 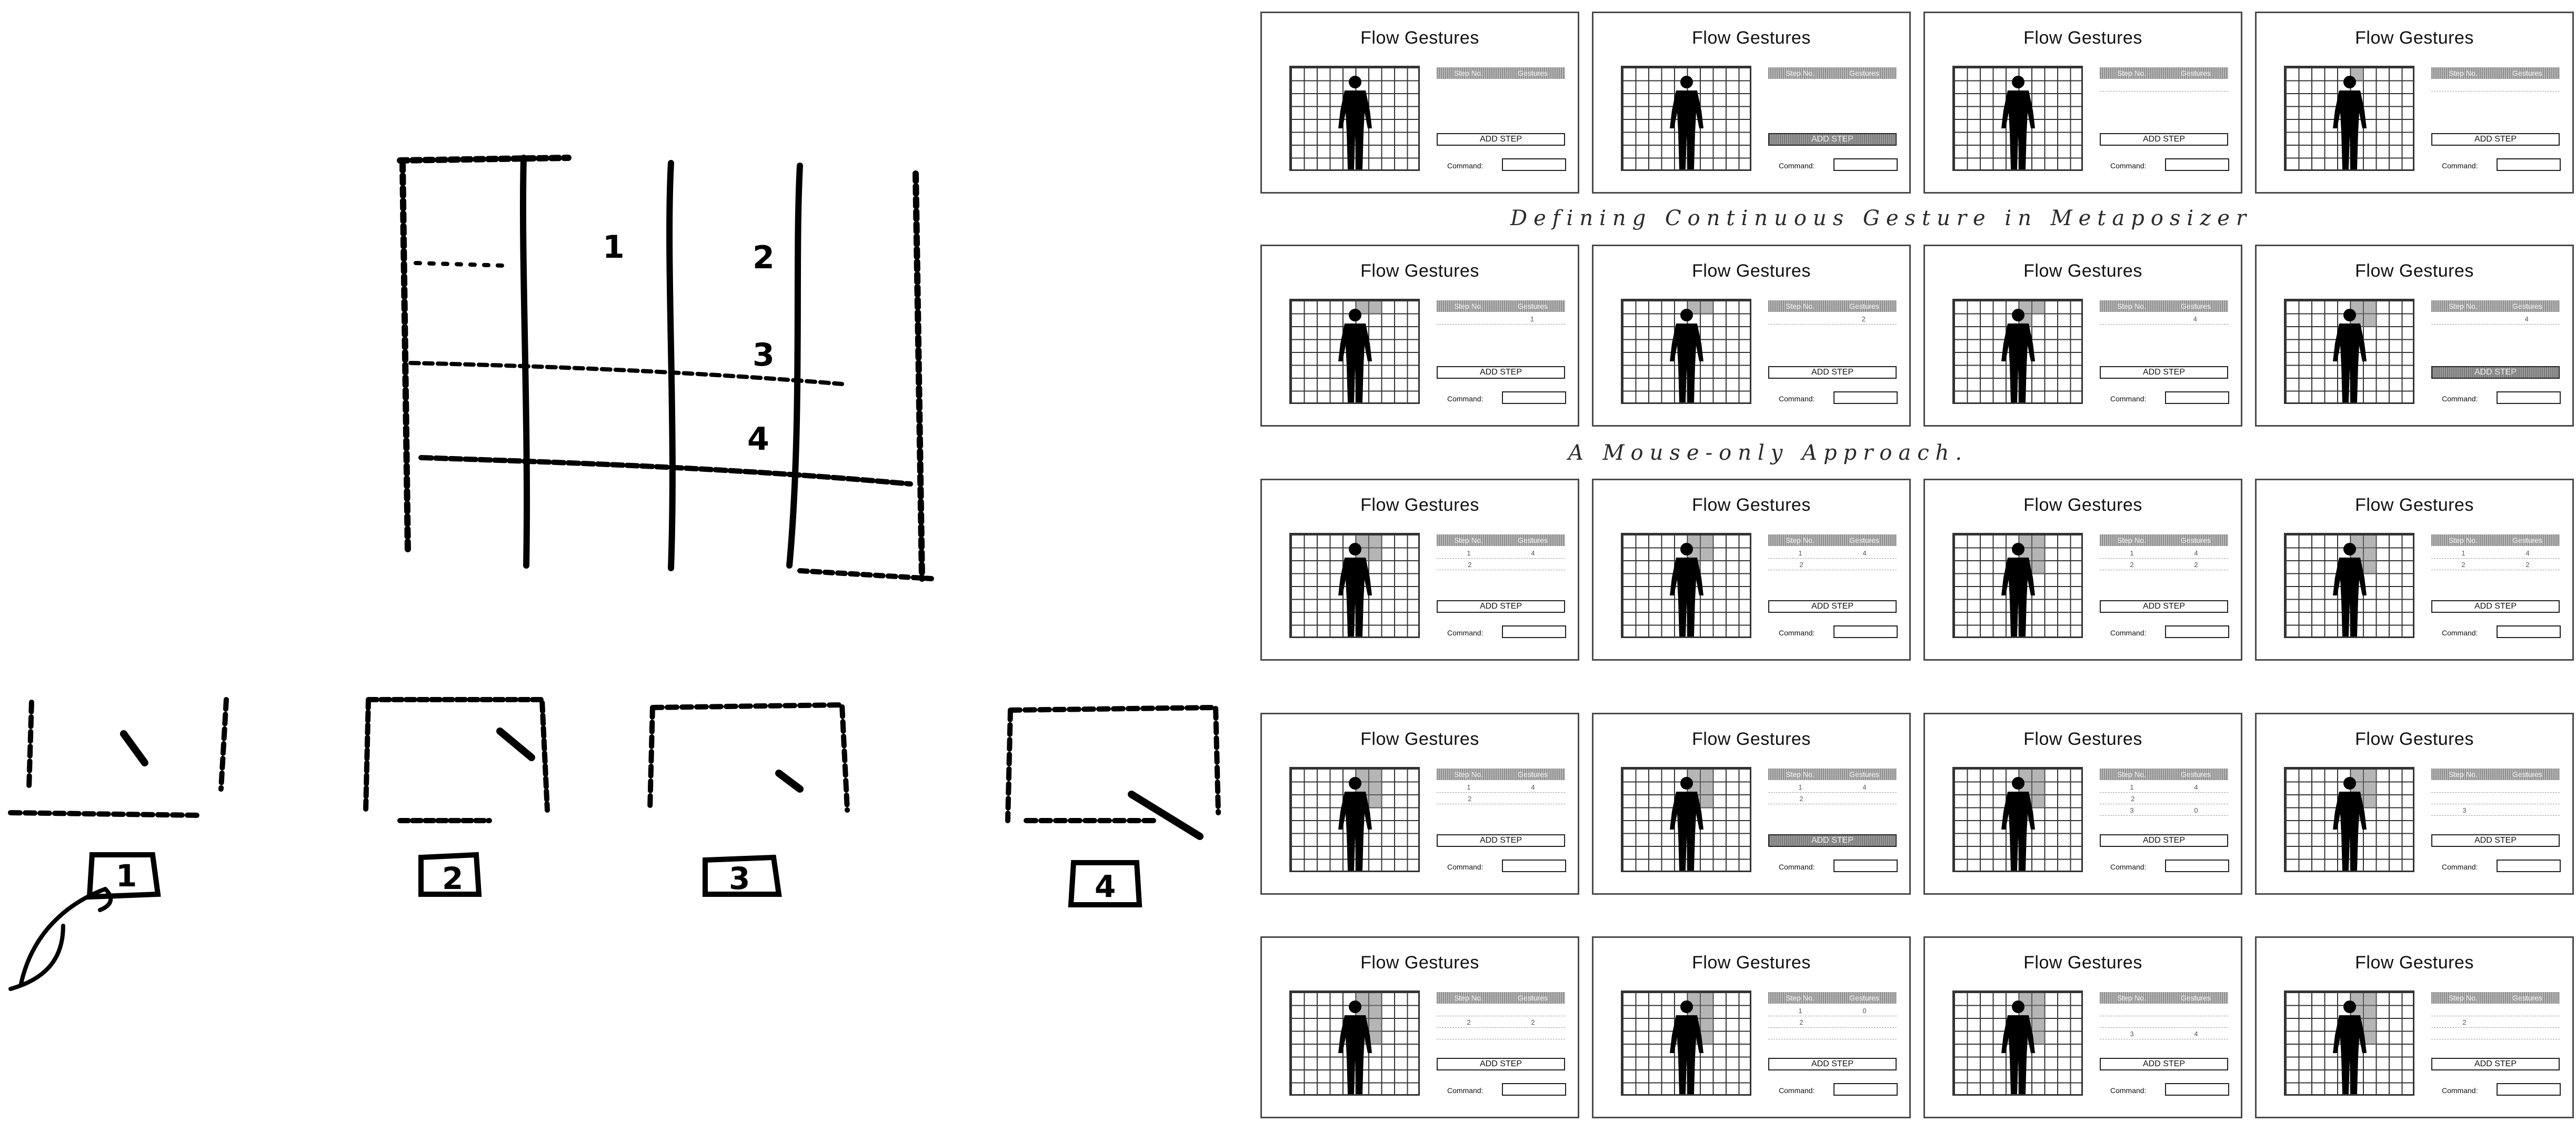 What do you see at coordinates (2495, 810) in the screenshot?
I see `steps-table-row: 3` at bounding box center [2495, 810].